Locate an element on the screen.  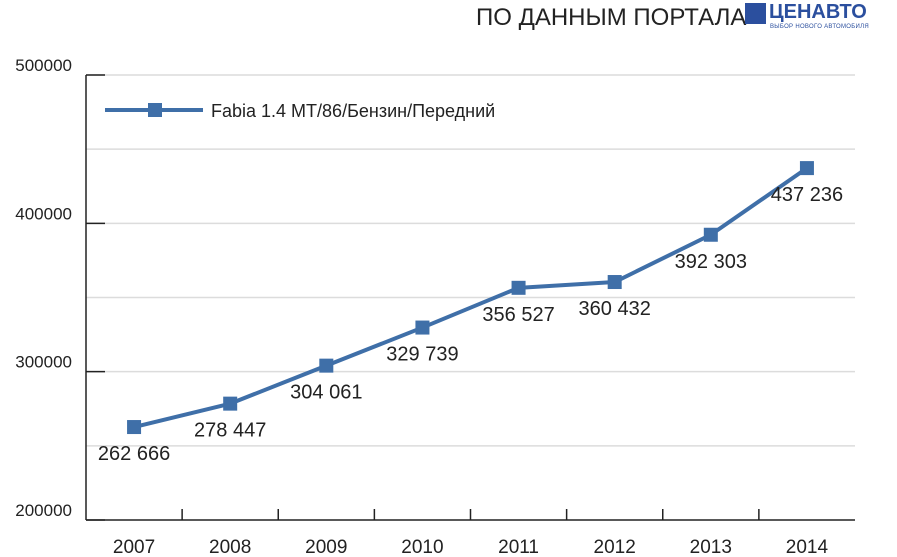
x-tick-label: 2010 is located at coordinates (422, 547).